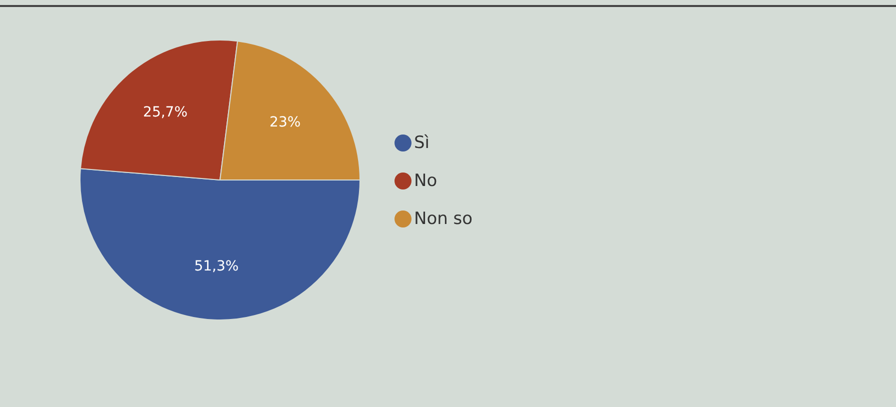  What do you see at coordinates (285, 122) in the screenshot?
I see `data-label: 23%` at bounding box center [285, 122].